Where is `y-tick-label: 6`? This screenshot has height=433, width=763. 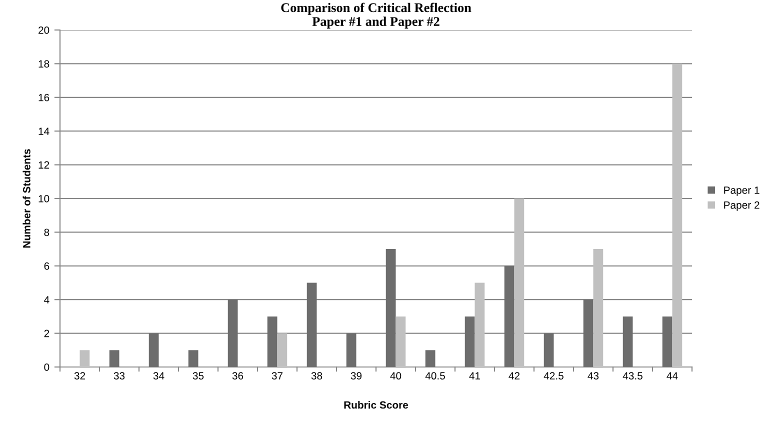
y-tick-label: 6 is located at coordinates (47, 266).